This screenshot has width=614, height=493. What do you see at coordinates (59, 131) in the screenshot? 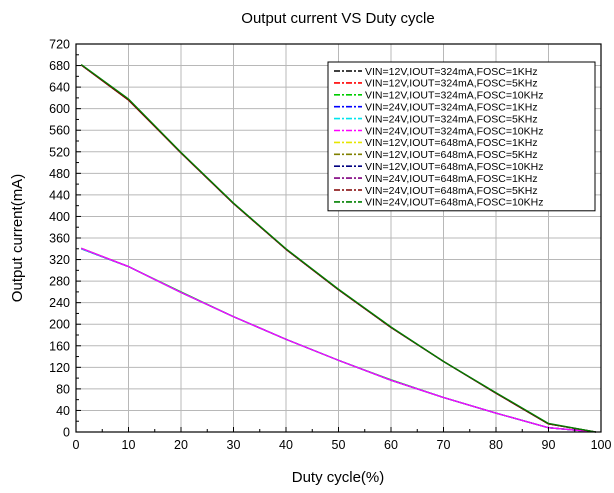
I see `y-tick-label: 560` at bounding box center [59, 131].